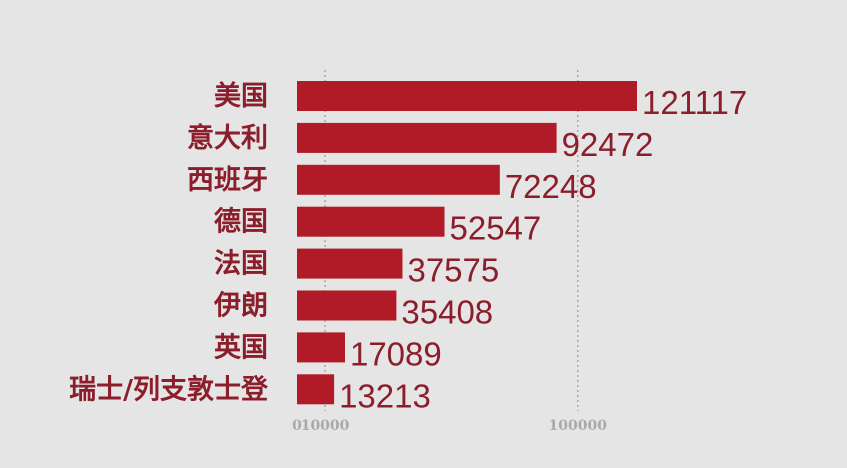 This screenshot has height=468, width=847. What do you see at coordinates (227, 180) in the screenshot?
I see `category-label: 西班牙` at bounding box center [227, 180].